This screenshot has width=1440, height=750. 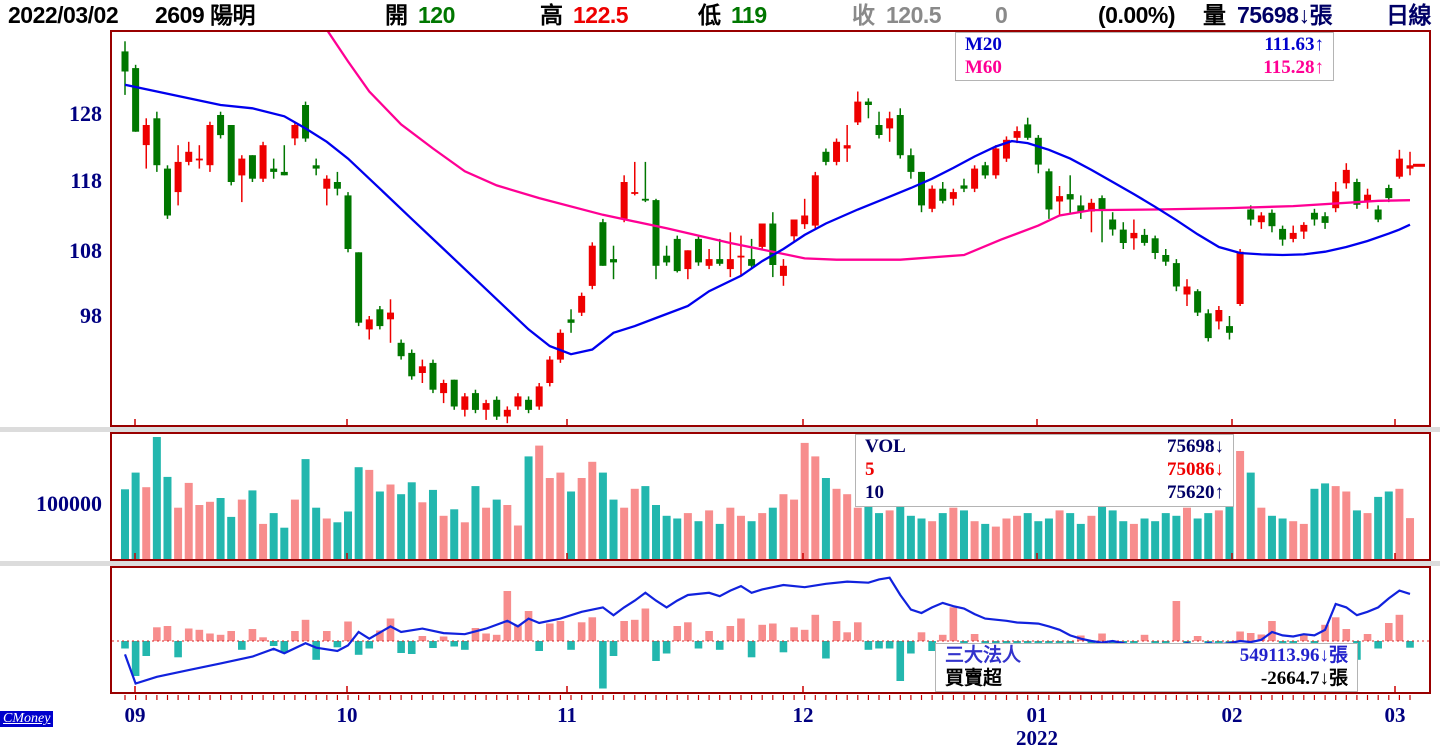 I want to click on date-value: 2022/03/02, so click(x=63, y=15).